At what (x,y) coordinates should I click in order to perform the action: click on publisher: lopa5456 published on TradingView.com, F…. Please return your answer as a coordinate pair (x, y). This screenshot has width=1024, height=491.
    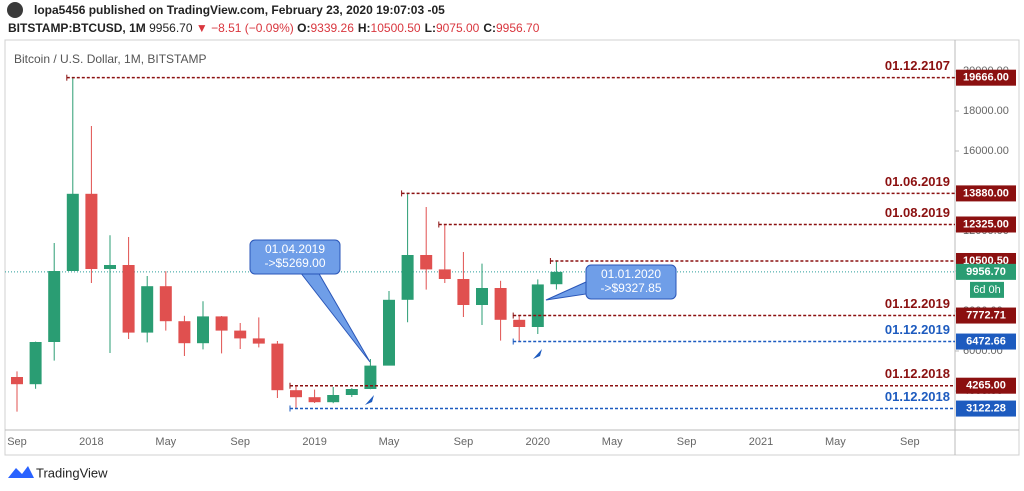
    Looking at the image, I should click on (239, 10).